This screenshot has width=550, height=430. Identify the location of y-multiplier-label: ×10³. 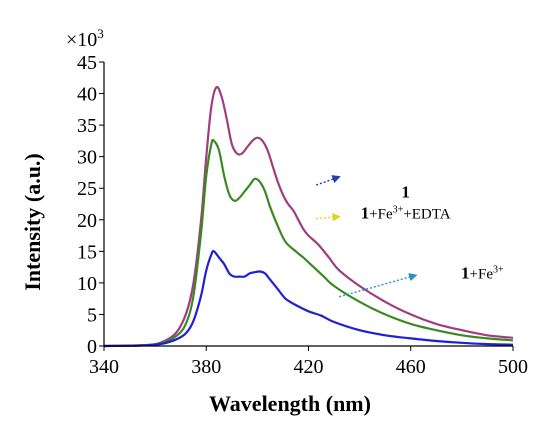
(85, 38).